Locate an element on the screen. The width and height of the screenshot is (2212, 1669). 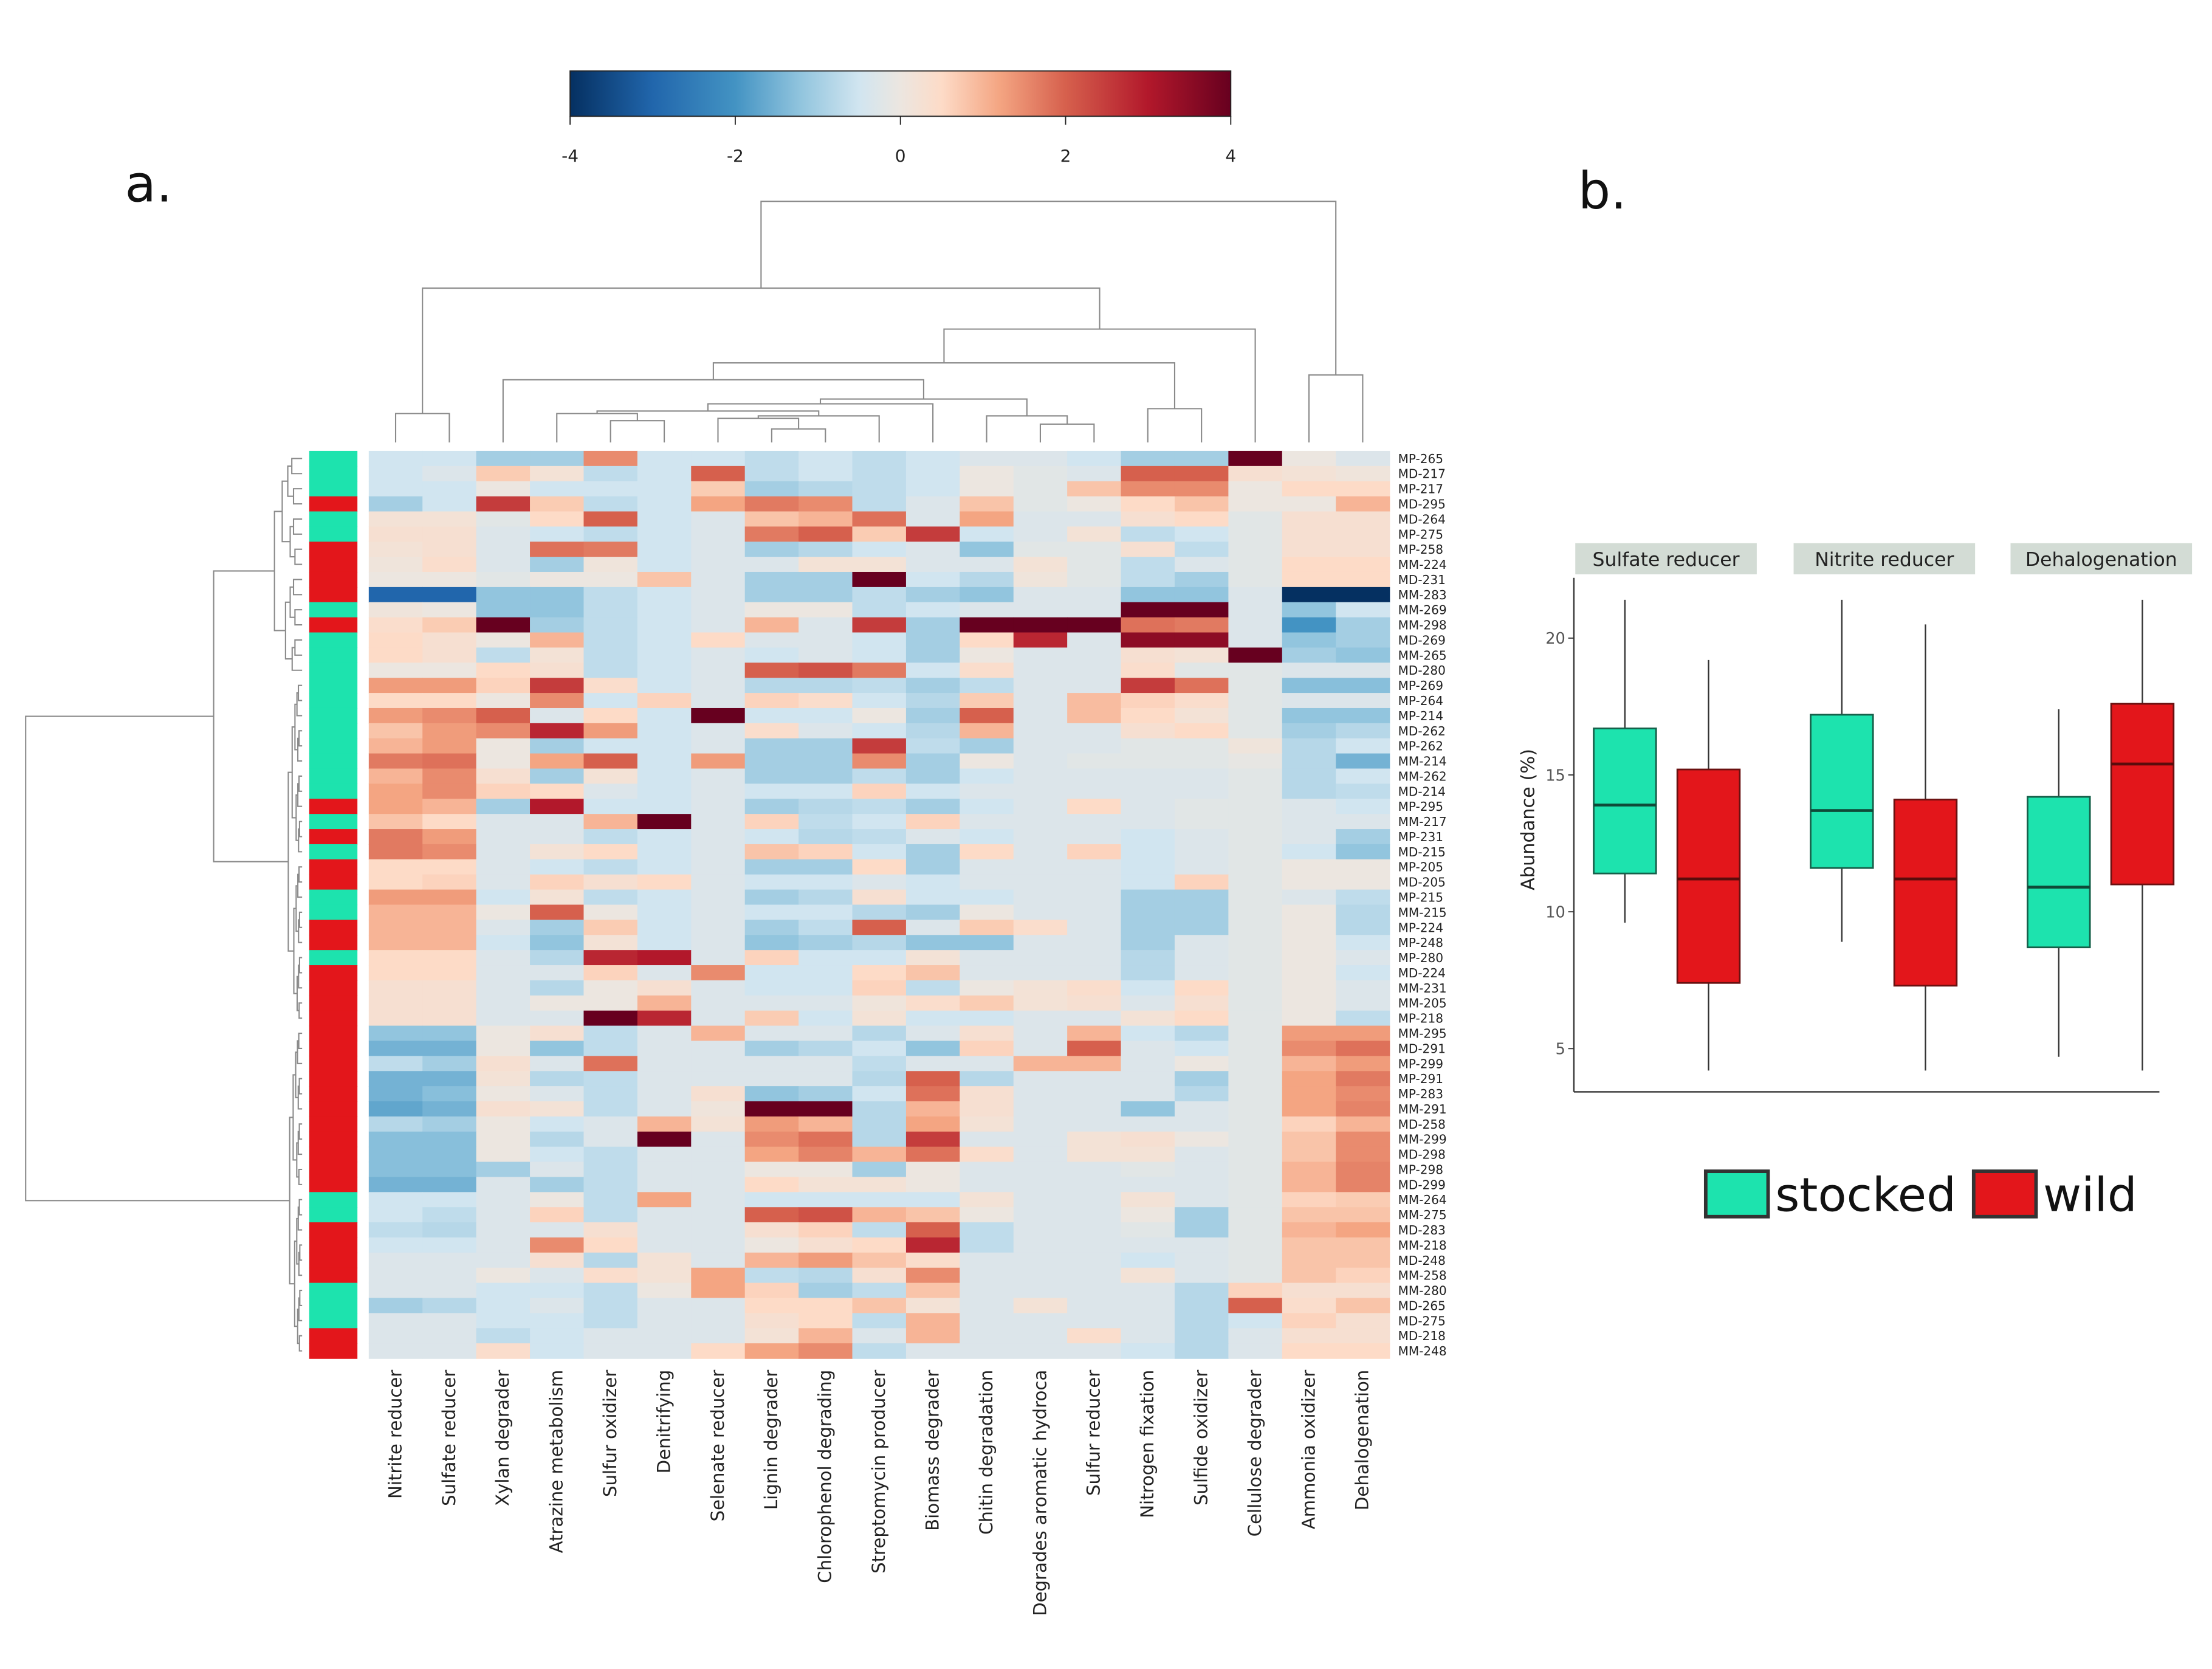
row-label: MP-231 is located at coordinates (1420, 837).